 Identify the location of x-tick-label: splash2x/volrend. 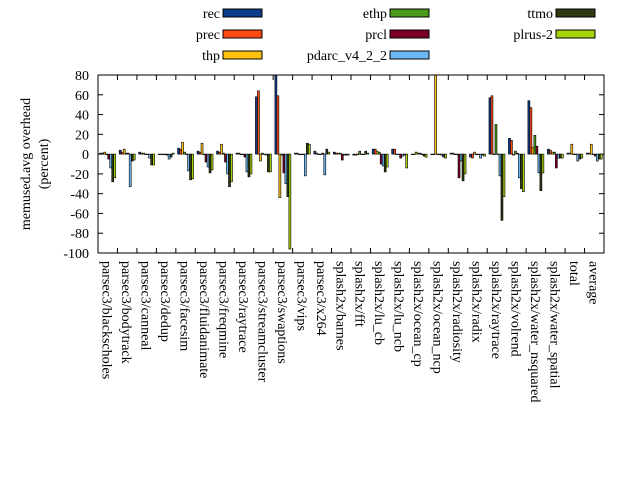
(514, 309).